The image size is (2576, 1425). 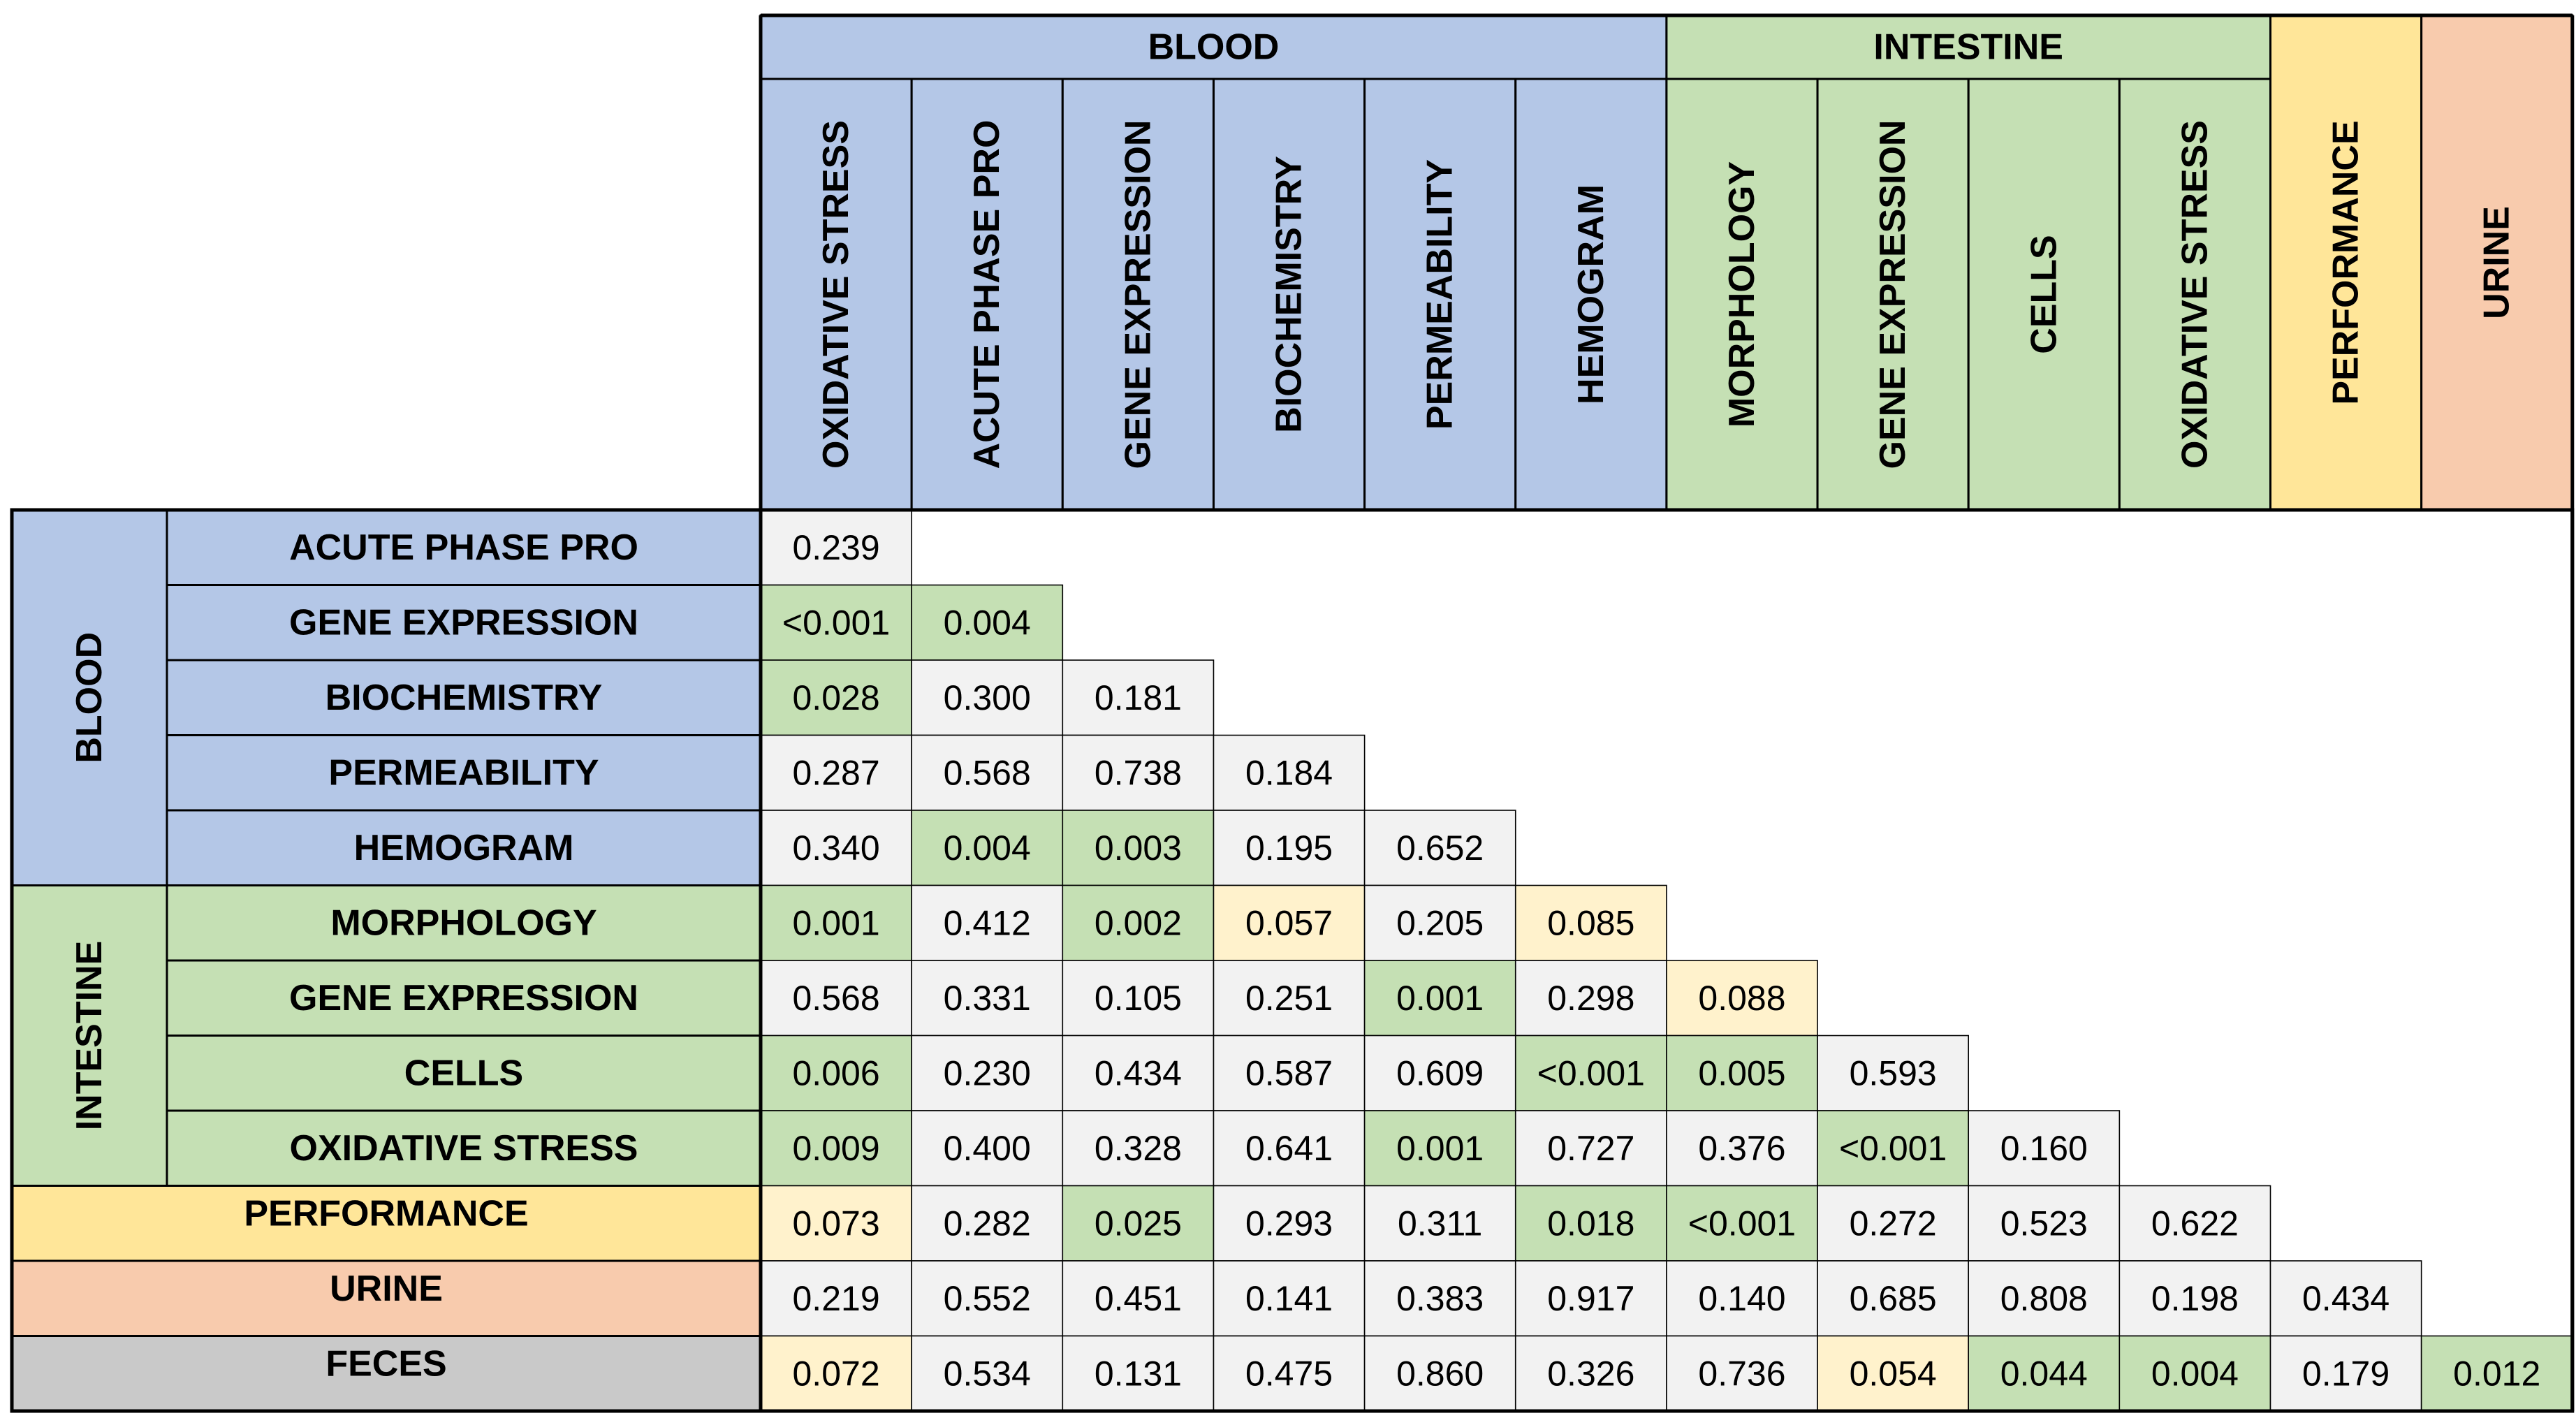 I want to click on column-header-label: PERFORMANCE, so click(x=2346, y=262).